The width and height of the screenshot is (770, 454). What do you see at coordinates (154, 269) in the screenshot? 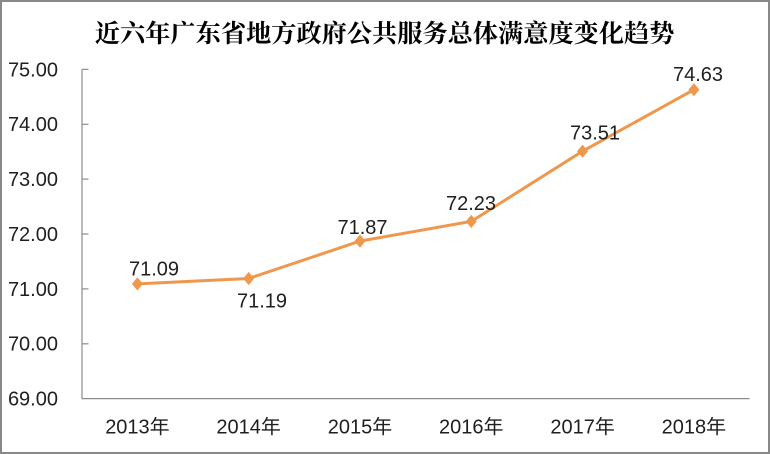
I see `svg-text: 71.09` at bounding box center [154, 269].